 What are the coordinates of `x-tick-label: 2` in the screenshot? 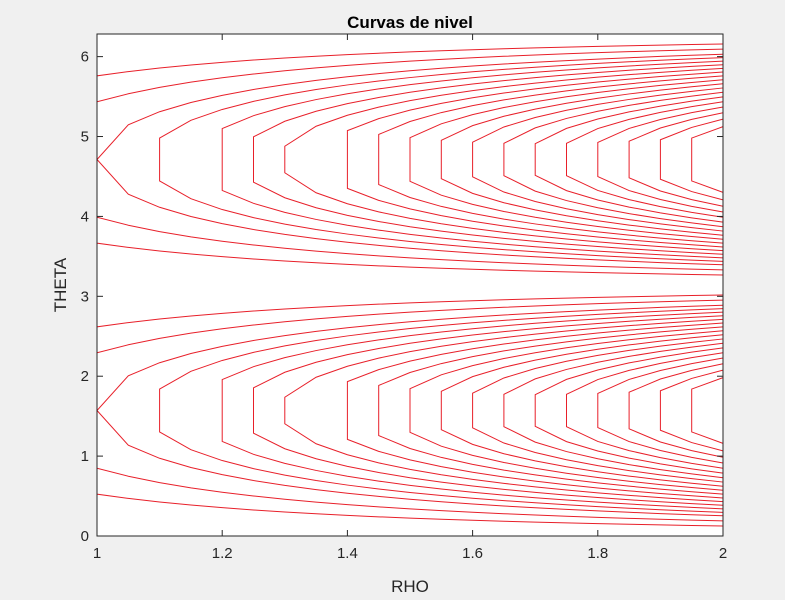 It's located at (723, 553).